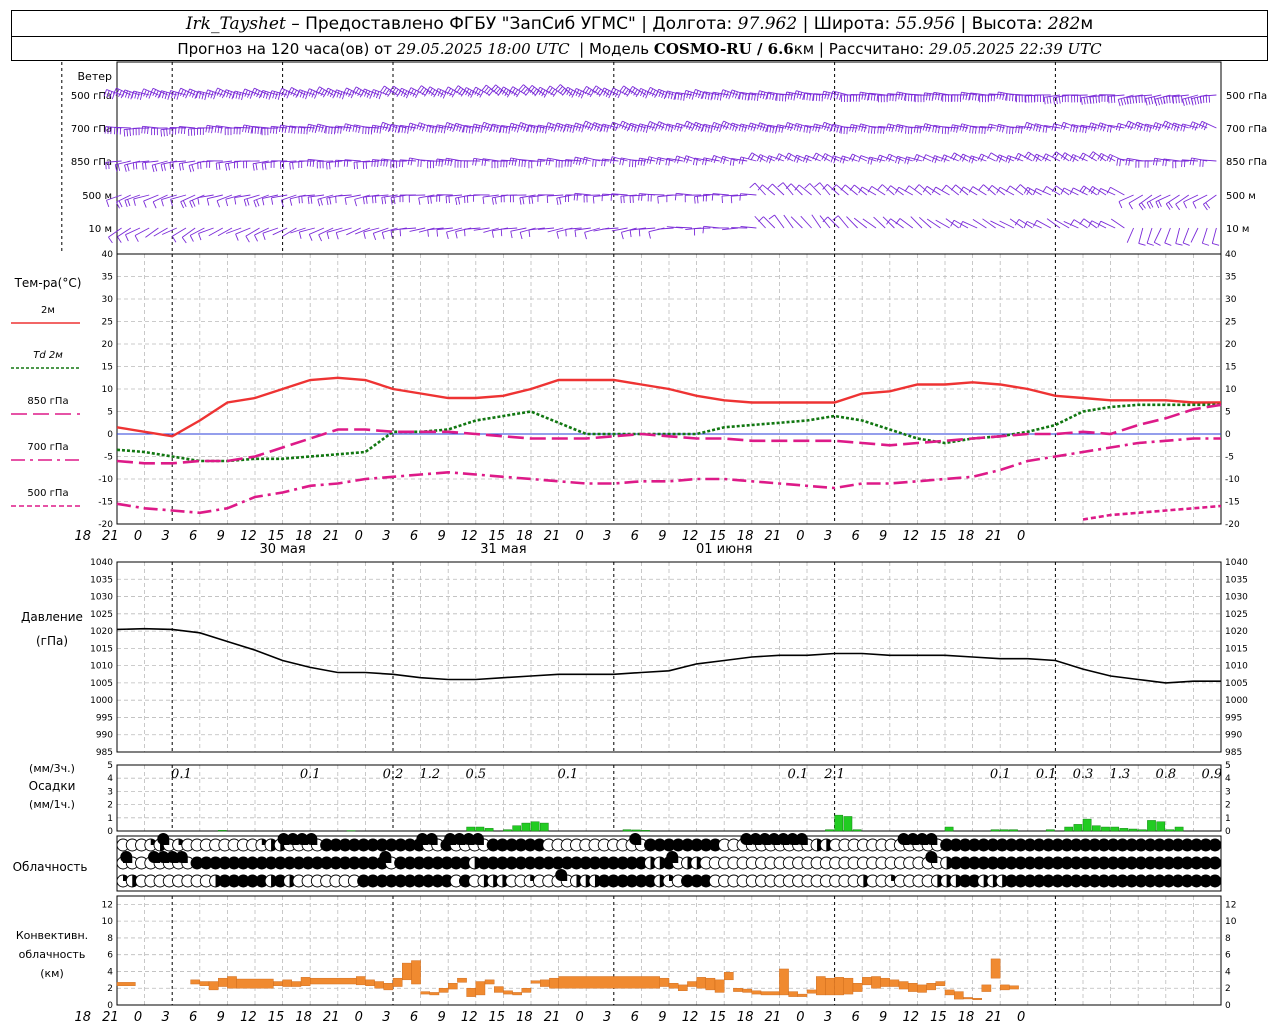 This screenshot has height=1024, width=1280. I want to click on temp-xtick: 3, so click(386, 536).